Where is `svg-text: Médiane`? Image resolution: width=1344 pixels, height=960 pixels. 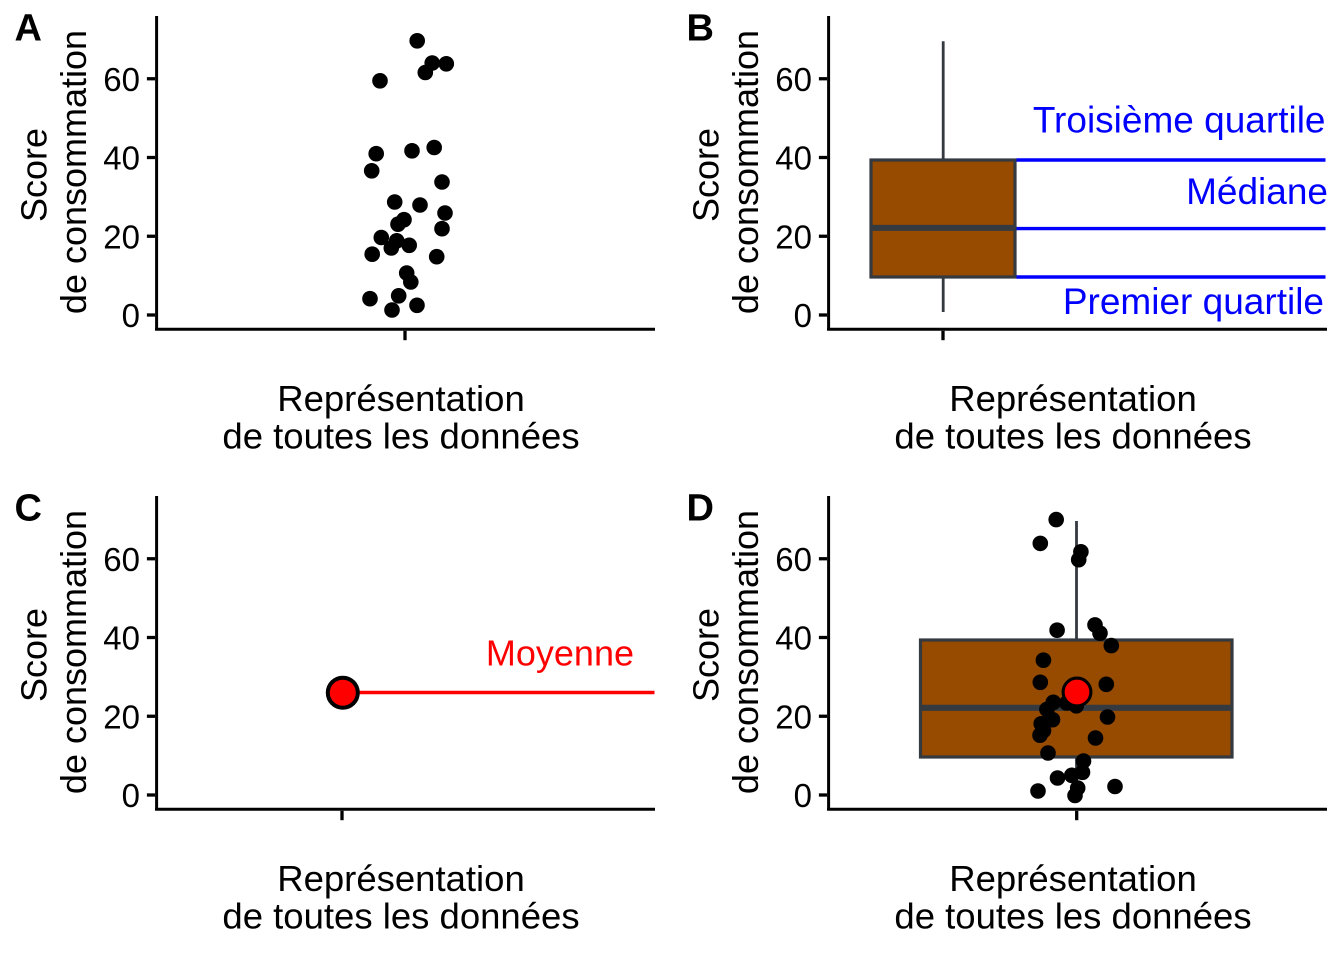 svg-text: Médiane is located at coordinates (1257, 191).